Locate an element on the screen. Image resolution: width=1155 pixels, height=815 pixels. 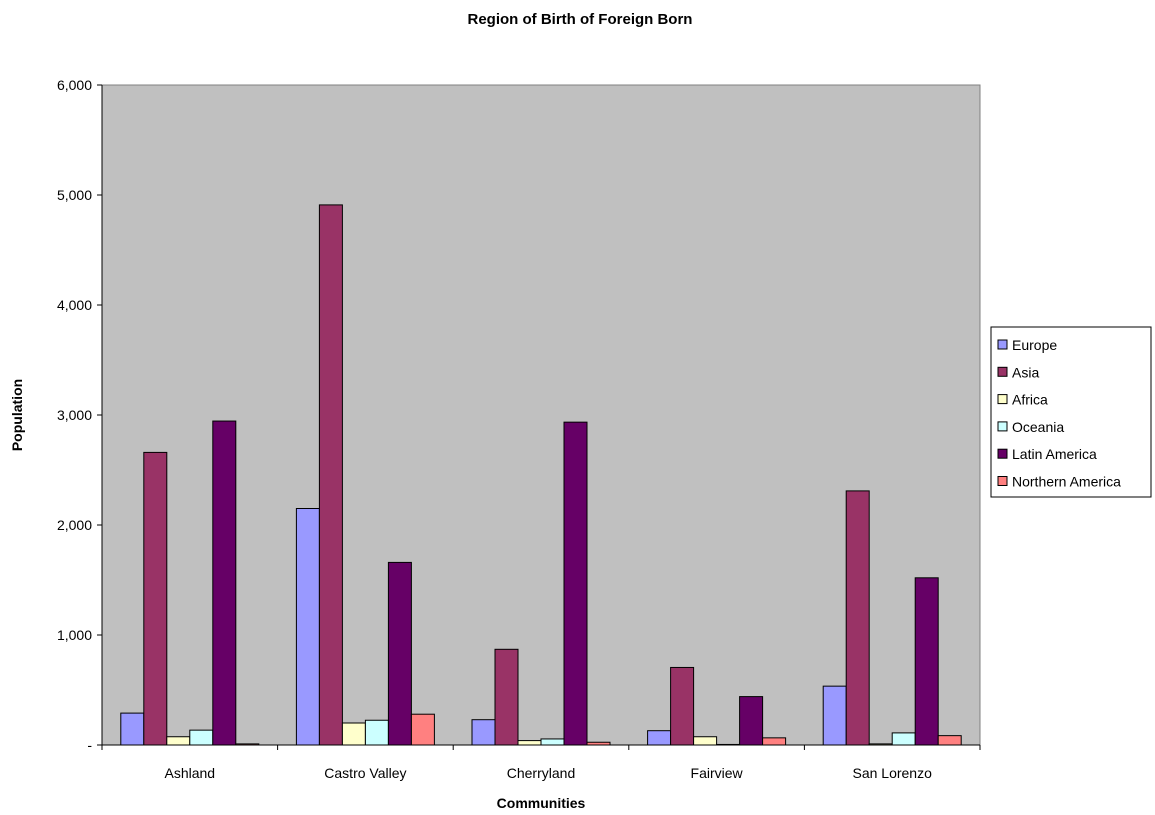
bar-oceania-san-lorenzo is located at coordinates (903, 739).